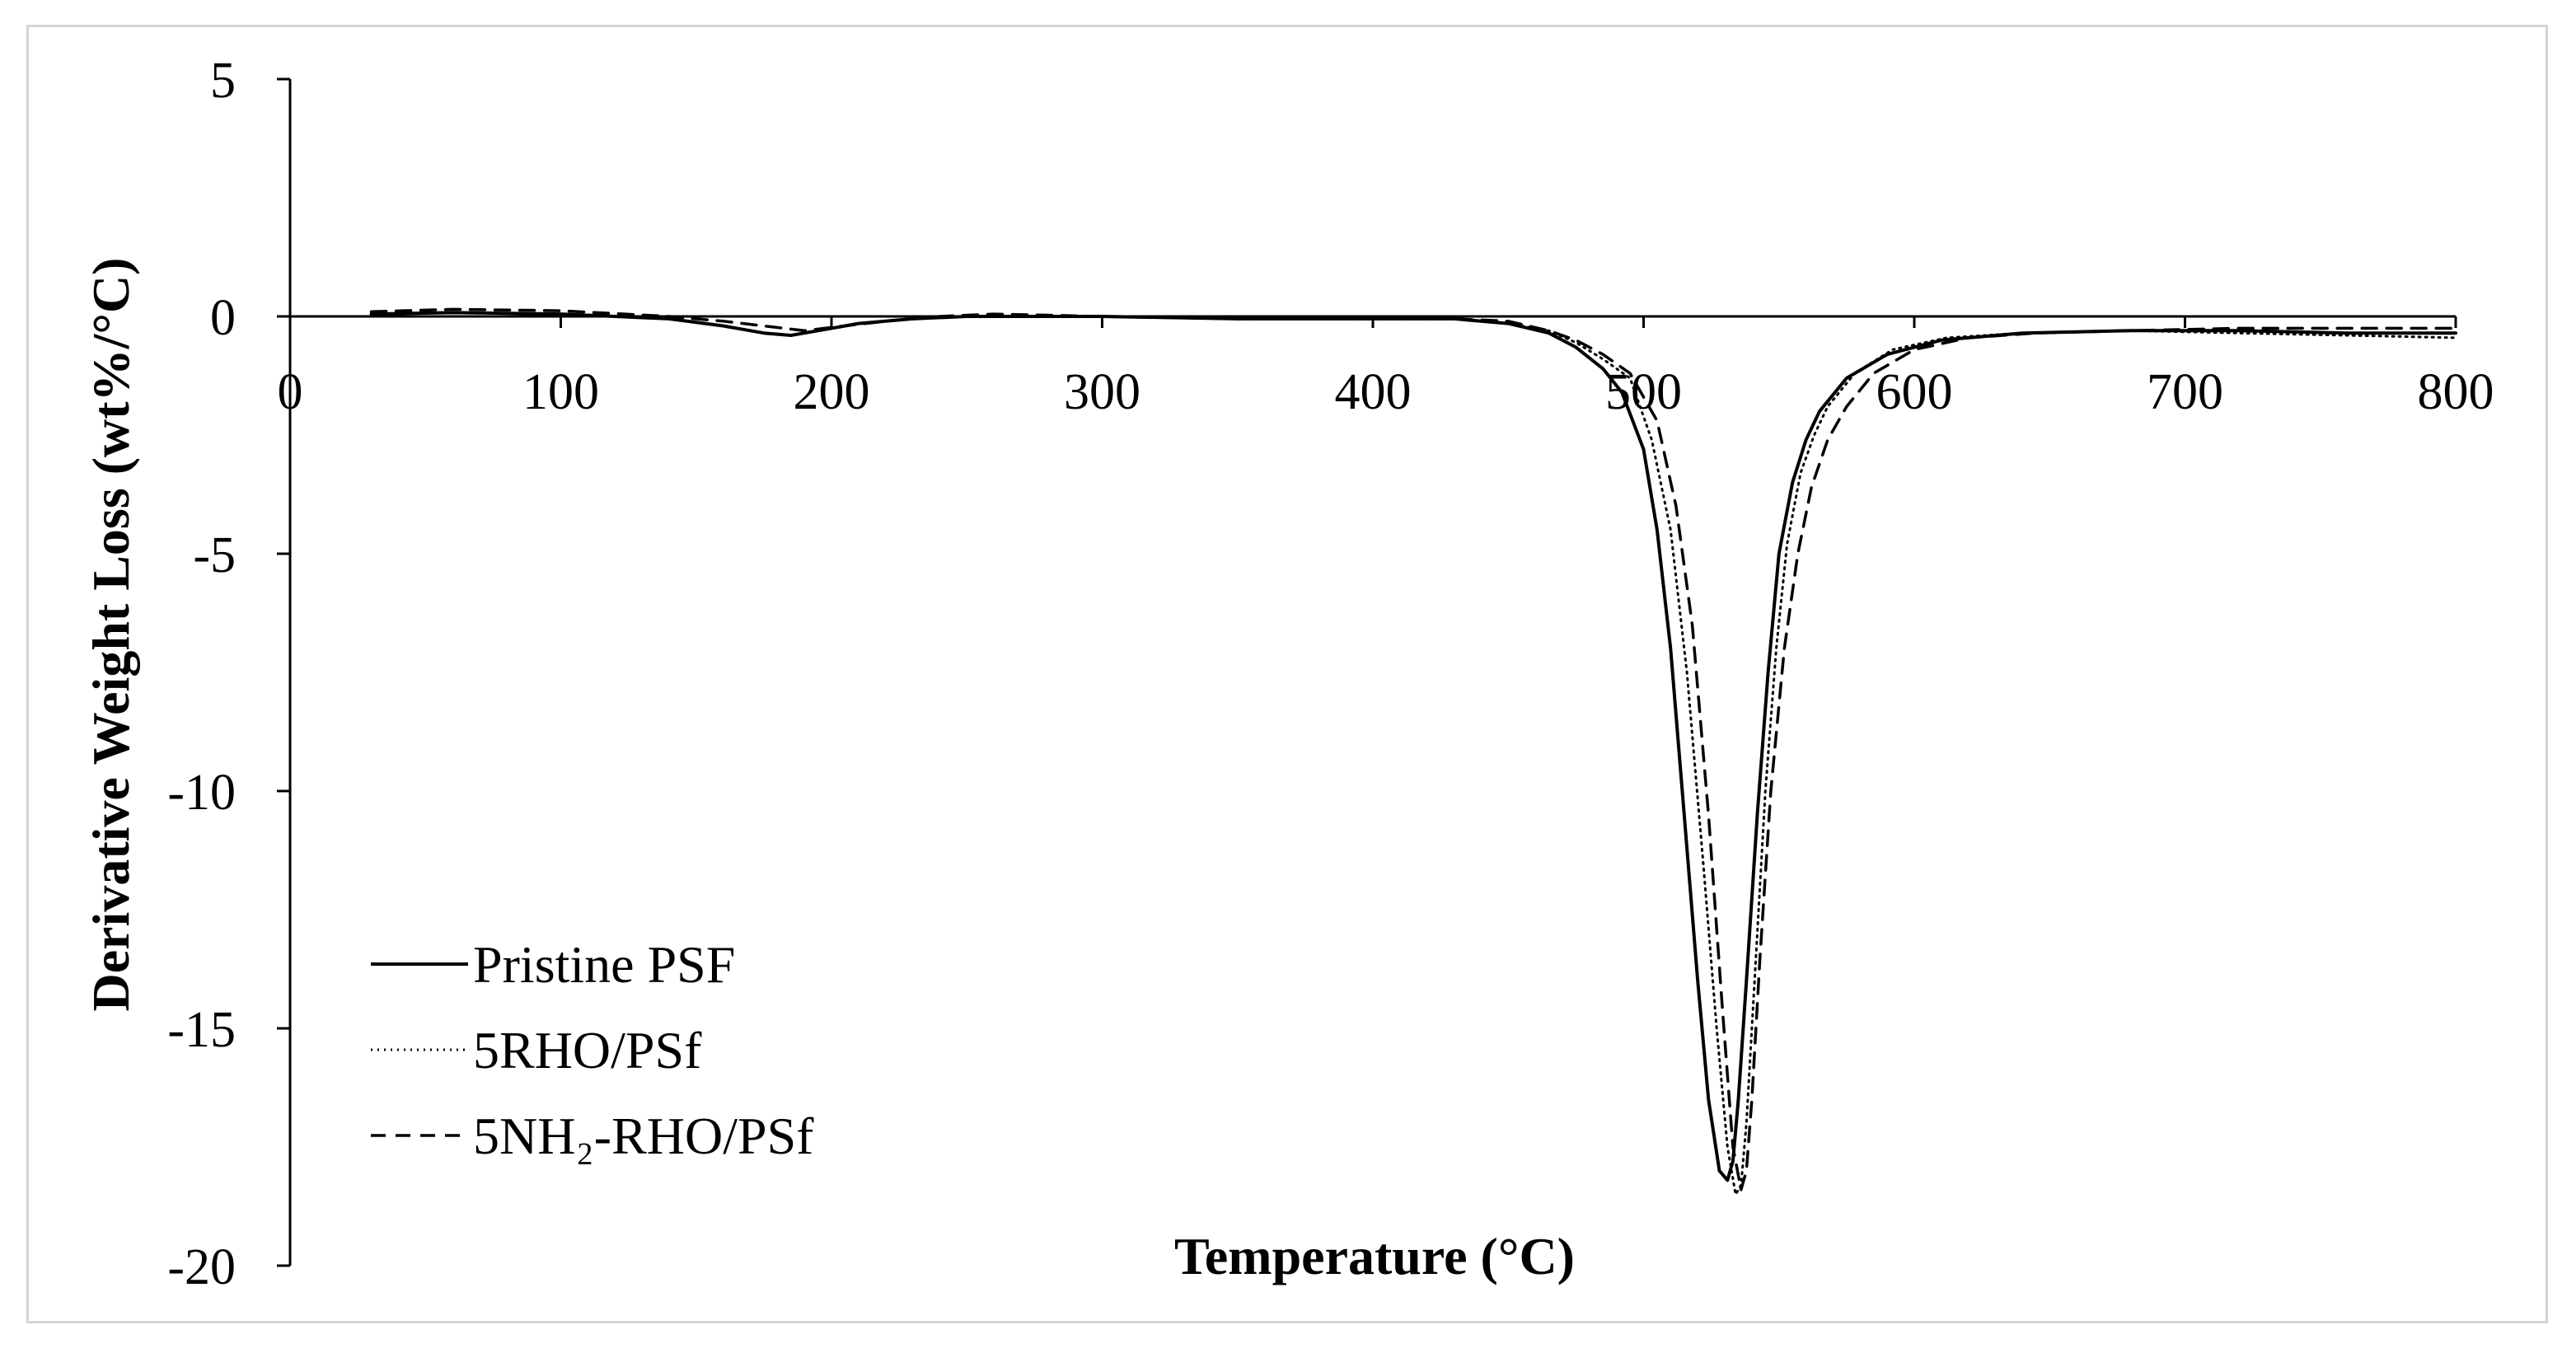 This screenshot has height=1353, width=2576. I want to click on y-tick-label: -20, so click(201, 1267).